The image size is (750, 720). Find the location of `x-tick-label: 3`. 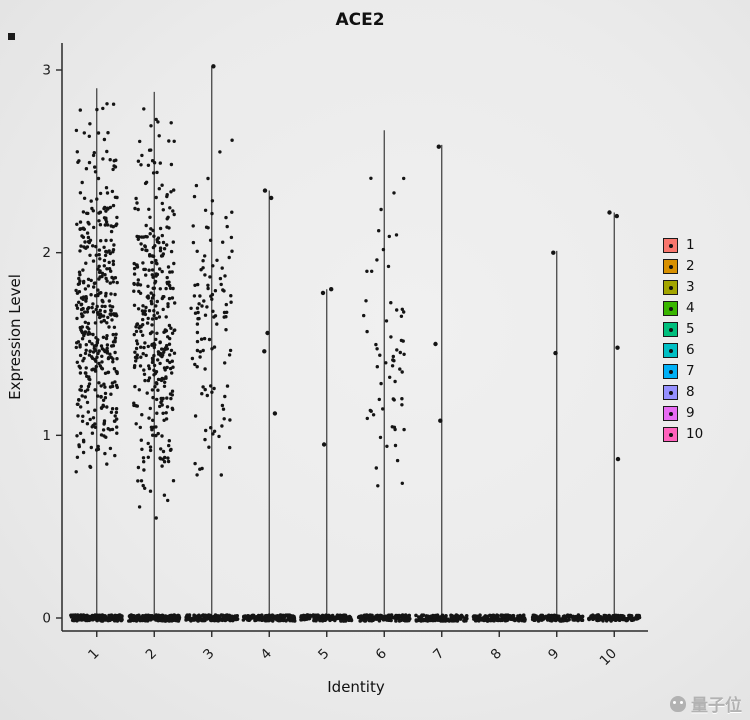

x-tick-label: 3 is located at coordinates (208, 654).